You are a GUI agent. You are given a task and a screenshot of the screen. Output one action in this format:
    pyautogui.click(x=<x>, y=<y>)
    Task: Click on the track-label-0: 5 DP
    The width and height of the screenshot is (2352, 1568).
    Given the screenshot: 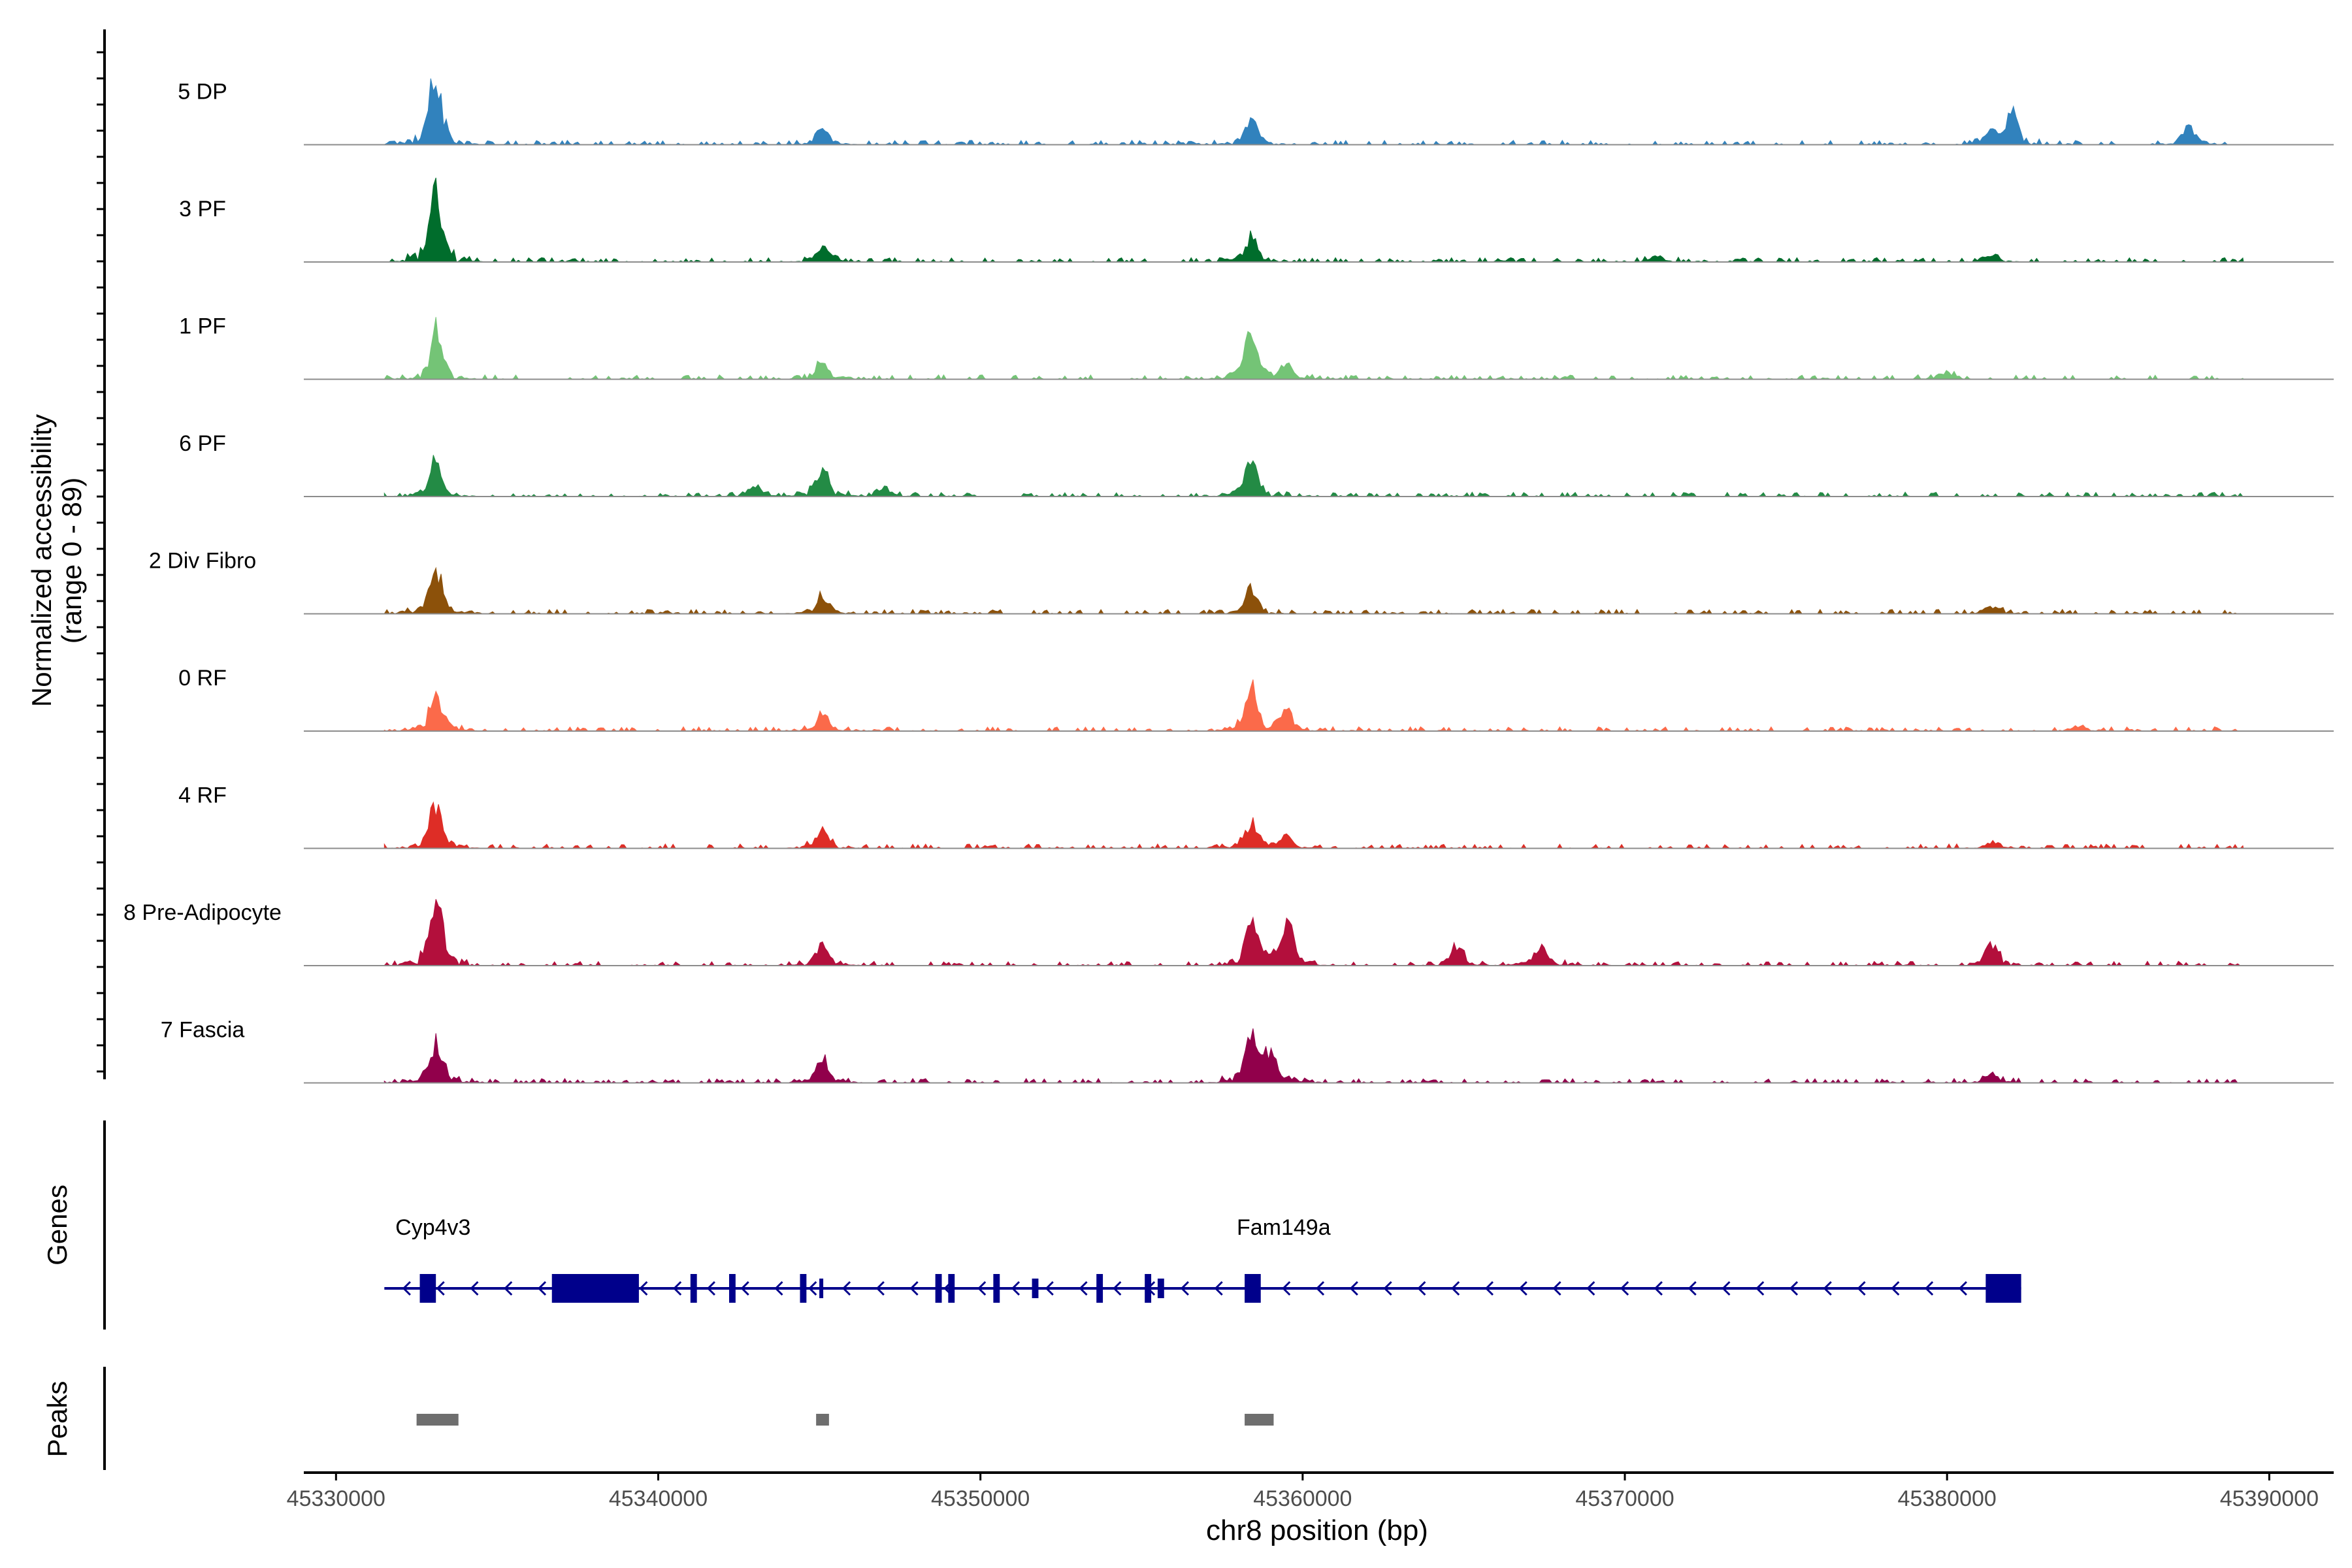 What is the action you would take?
    pyautogui.click(x=202, y=92)
    